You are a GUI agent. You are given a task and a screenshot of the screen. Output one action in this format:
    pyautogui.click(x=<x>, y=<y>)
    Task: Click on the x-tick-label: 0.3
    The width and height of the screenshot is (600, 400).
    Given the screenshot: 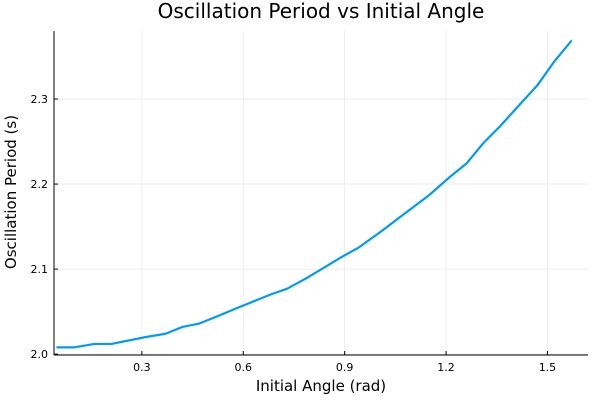 What is the action you would take?
    pyautogui.click(x=142, y=367)
    